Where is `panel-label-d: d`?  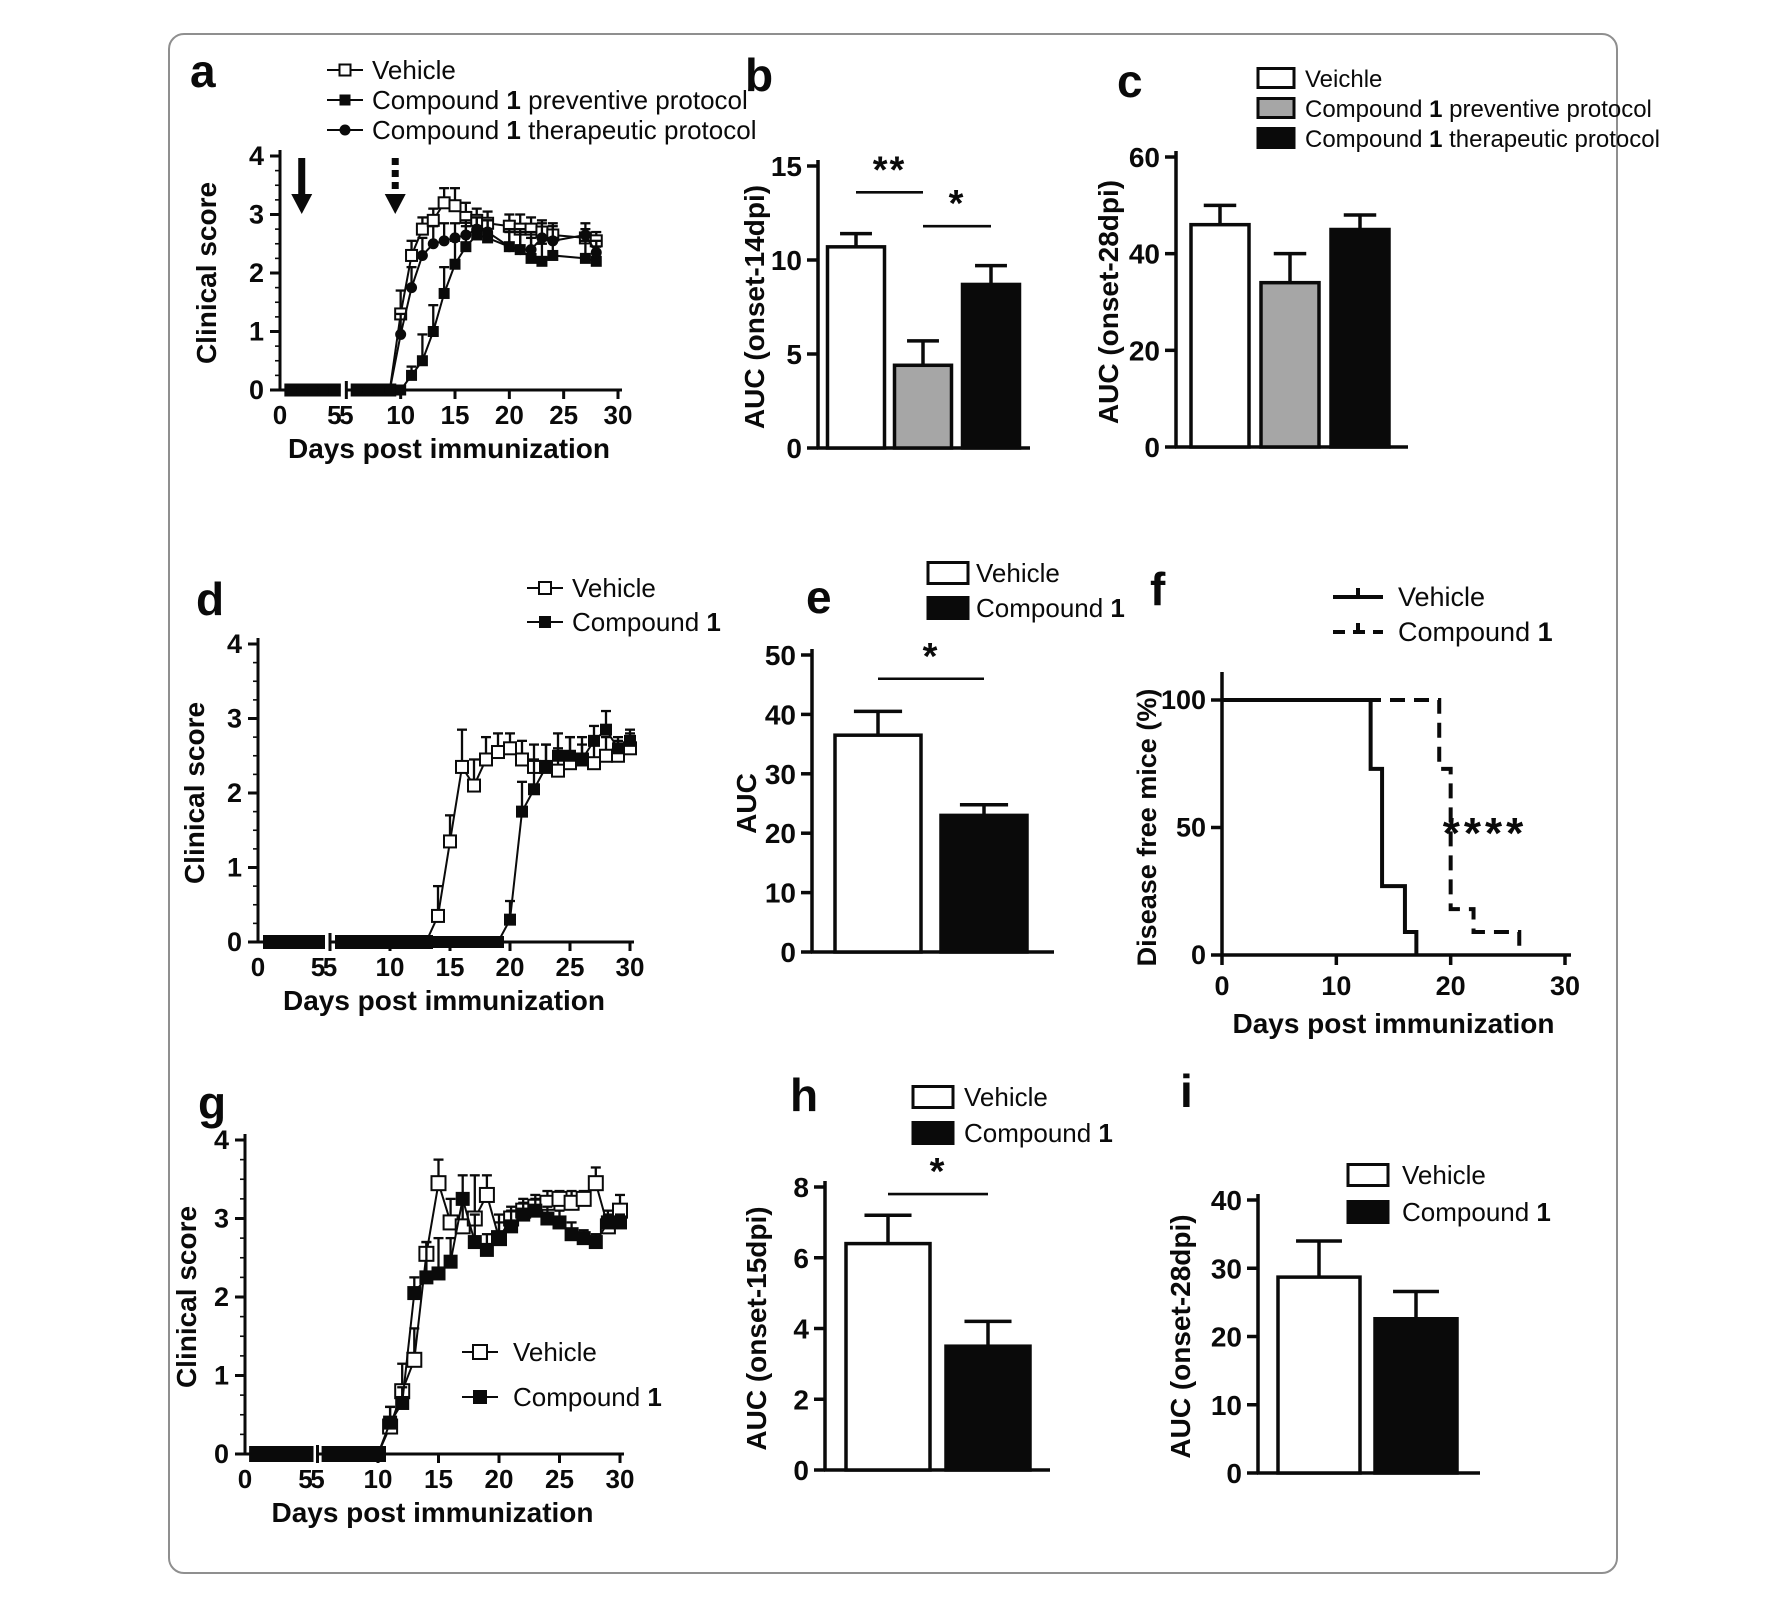
panel-label-d: d is located at coordinates (210, 599).